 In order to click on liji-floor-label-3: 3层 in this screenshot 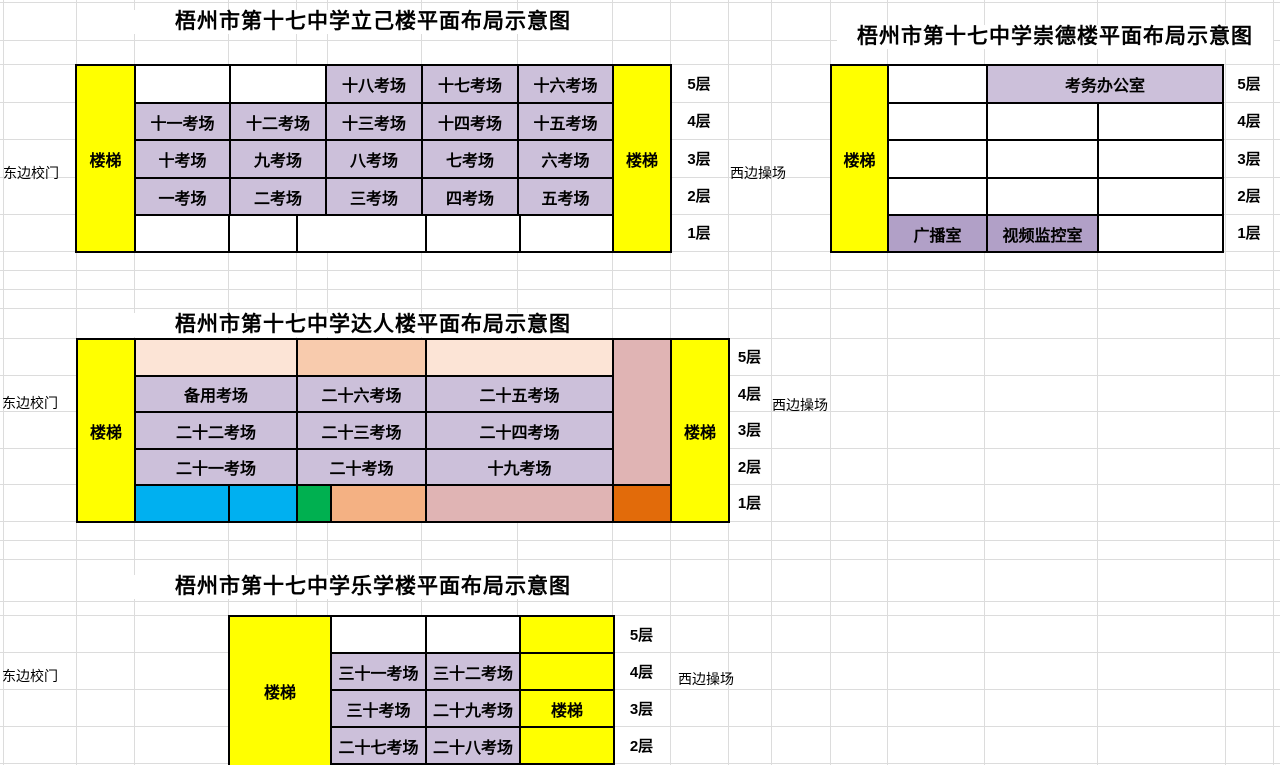, I will do `click(699, 159)`.